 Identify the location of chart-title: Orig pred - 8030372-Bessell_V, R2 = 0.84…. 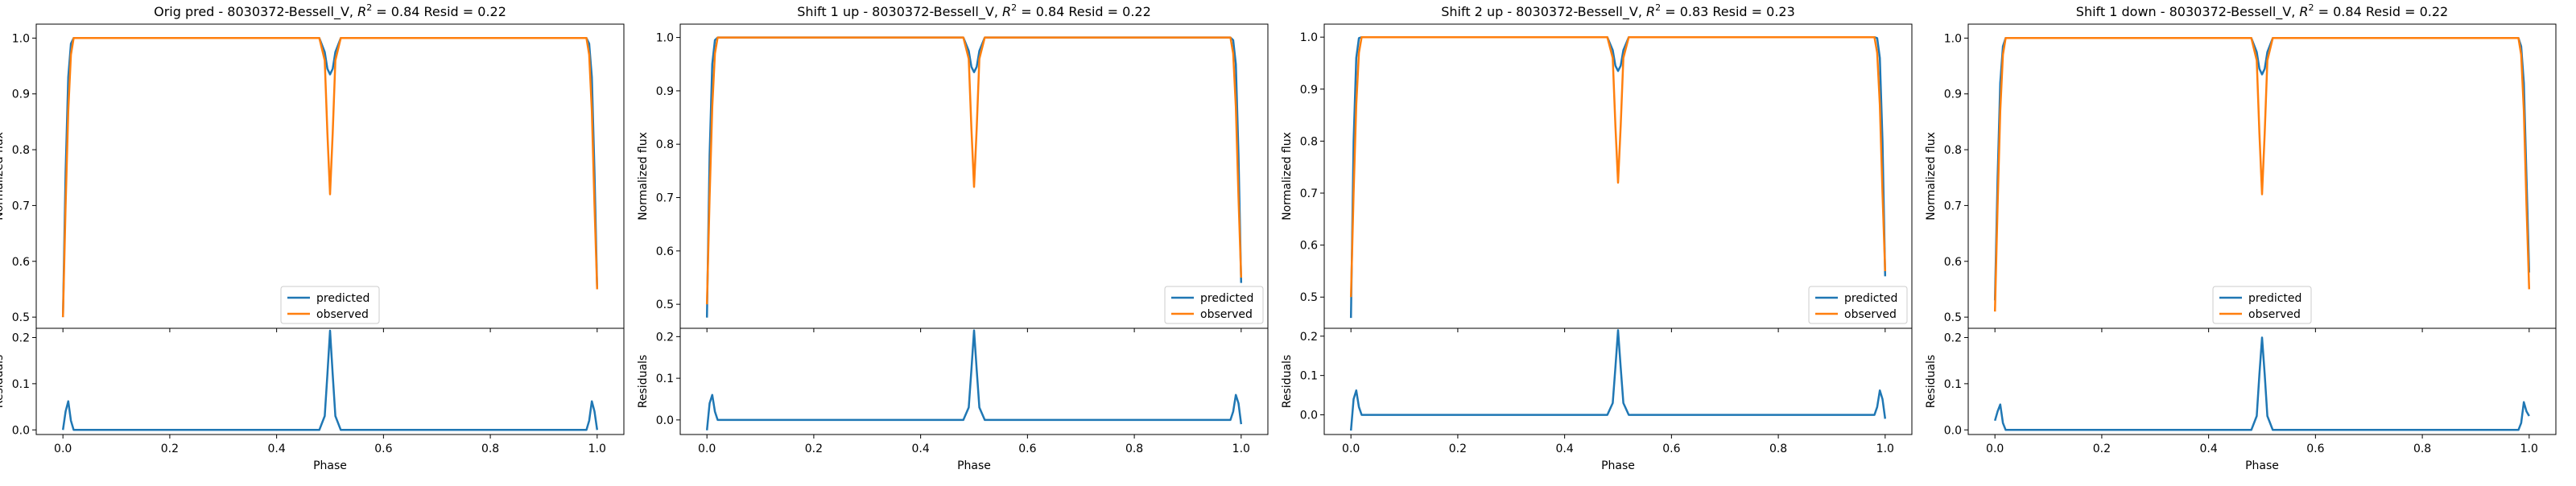
(330, 11).